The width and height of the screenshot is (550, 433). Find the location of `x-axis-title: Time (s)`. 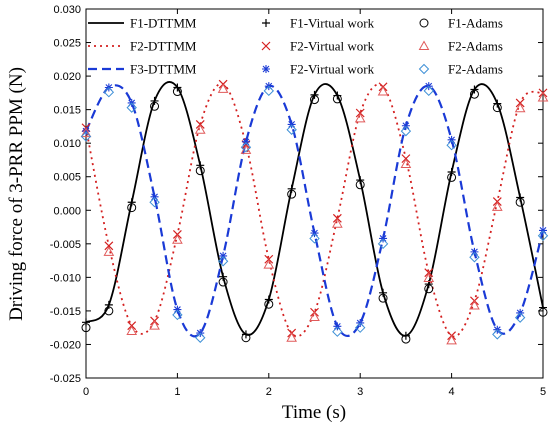

x-axis-title: Time (s) is located at coordinates (314, 412).